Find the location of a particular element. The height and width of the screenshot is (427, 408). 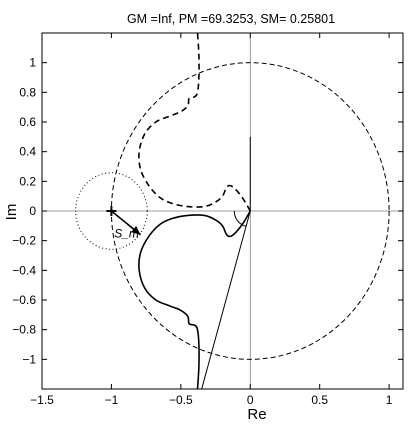

y-tick-label: −0.2 is located at coordinates (24, 241).